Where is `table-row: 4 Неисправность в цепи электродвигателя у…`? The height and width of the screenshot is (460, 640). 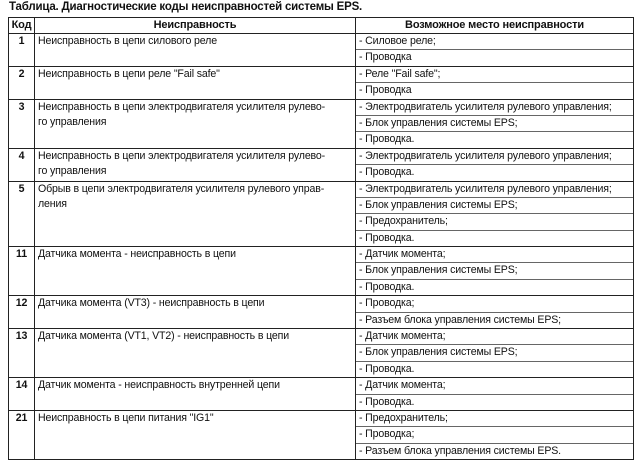 table-row: 4 Неисправность в цепи электродвигателя у… is located at coordinates (321, 164).